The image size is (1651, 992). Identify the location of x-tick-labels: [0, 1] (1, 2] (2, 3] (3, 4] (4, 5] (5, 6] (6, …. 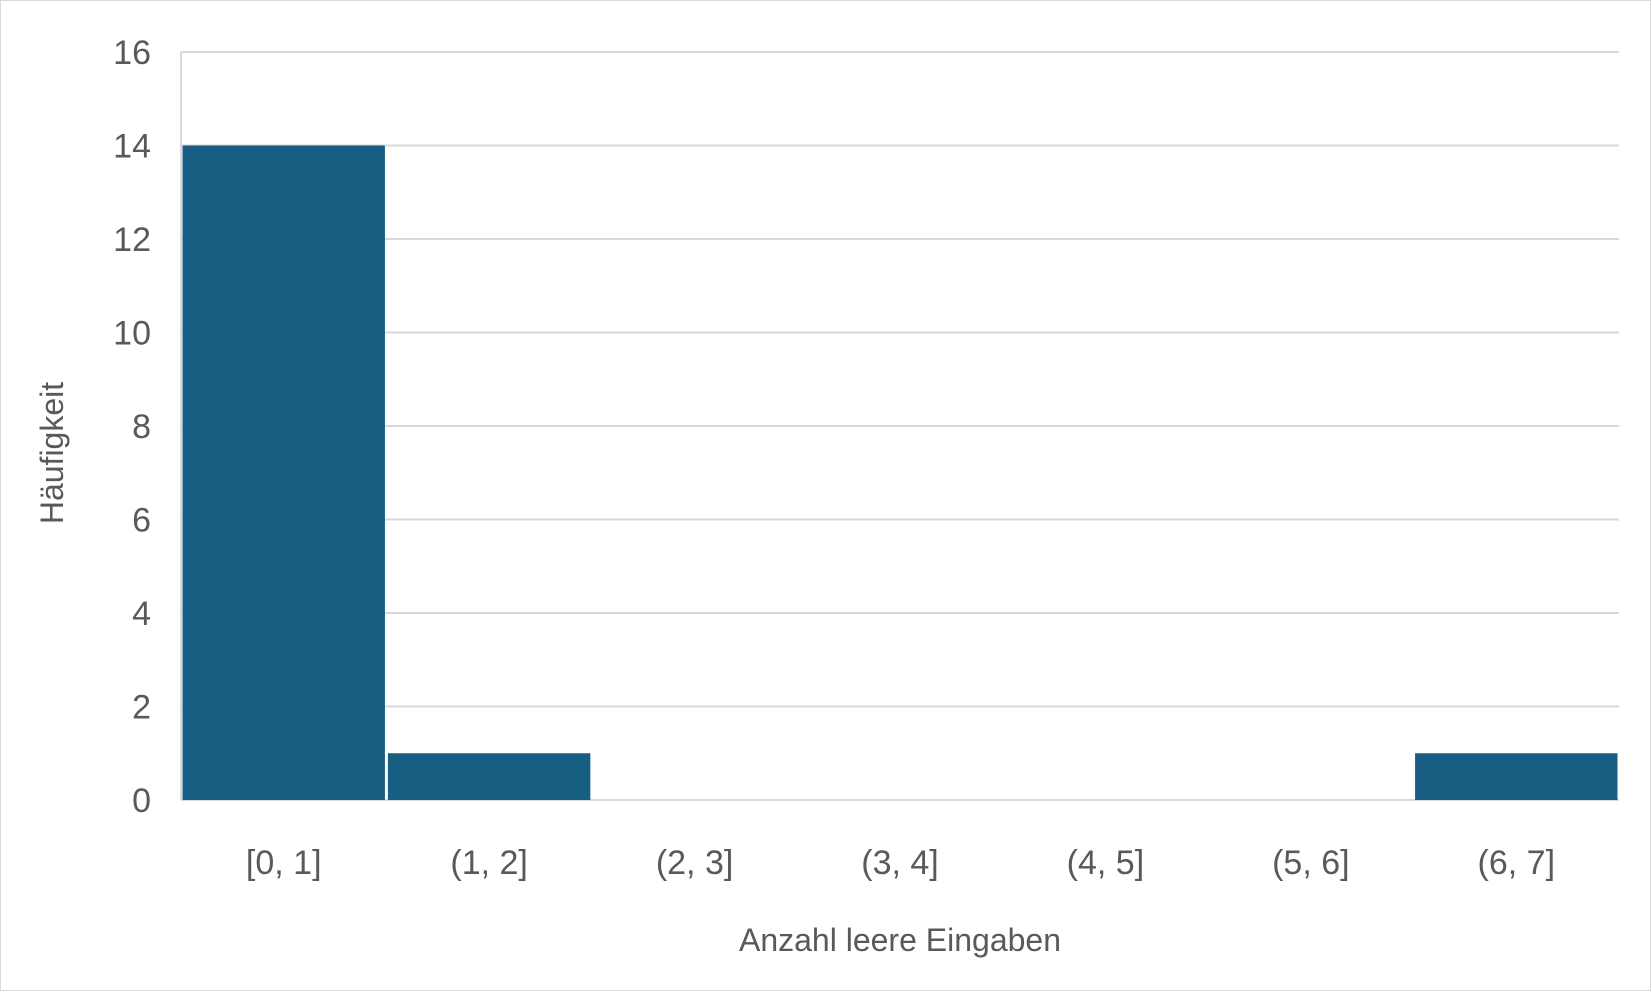
(900, 863).